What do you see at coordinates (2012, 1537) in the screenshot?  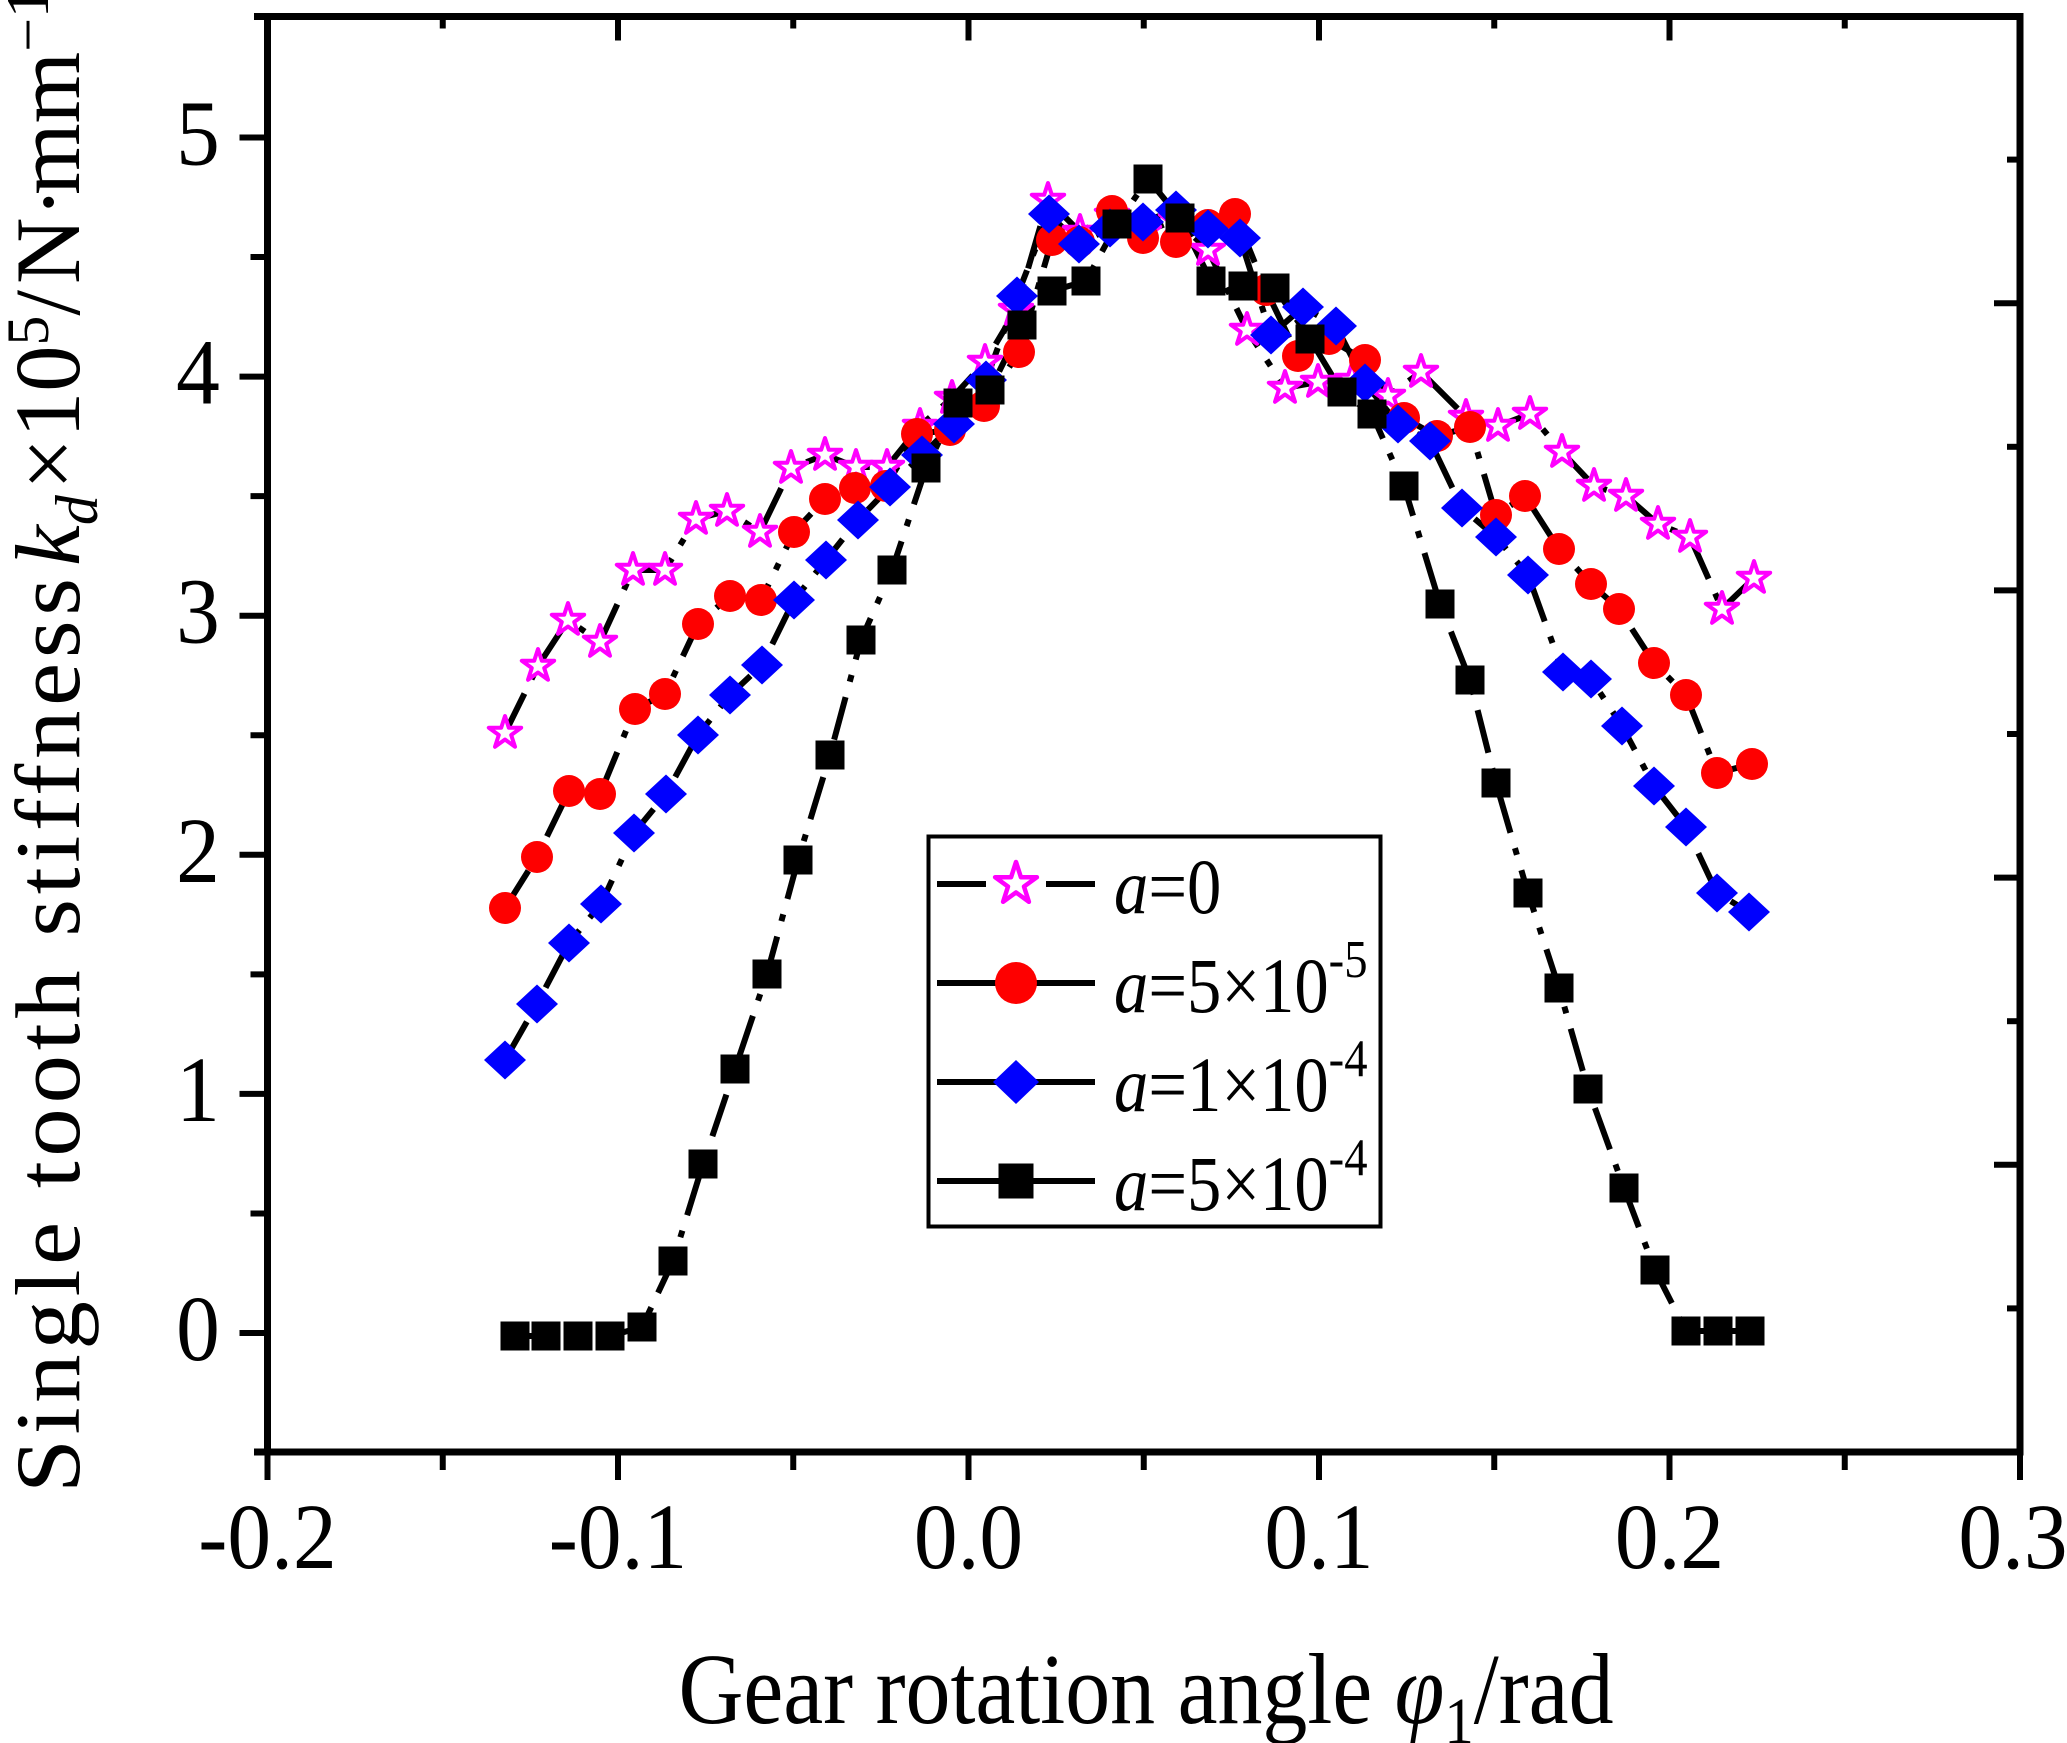 I see `svg-text: 0.3` at bounding box center [2012, 1537].